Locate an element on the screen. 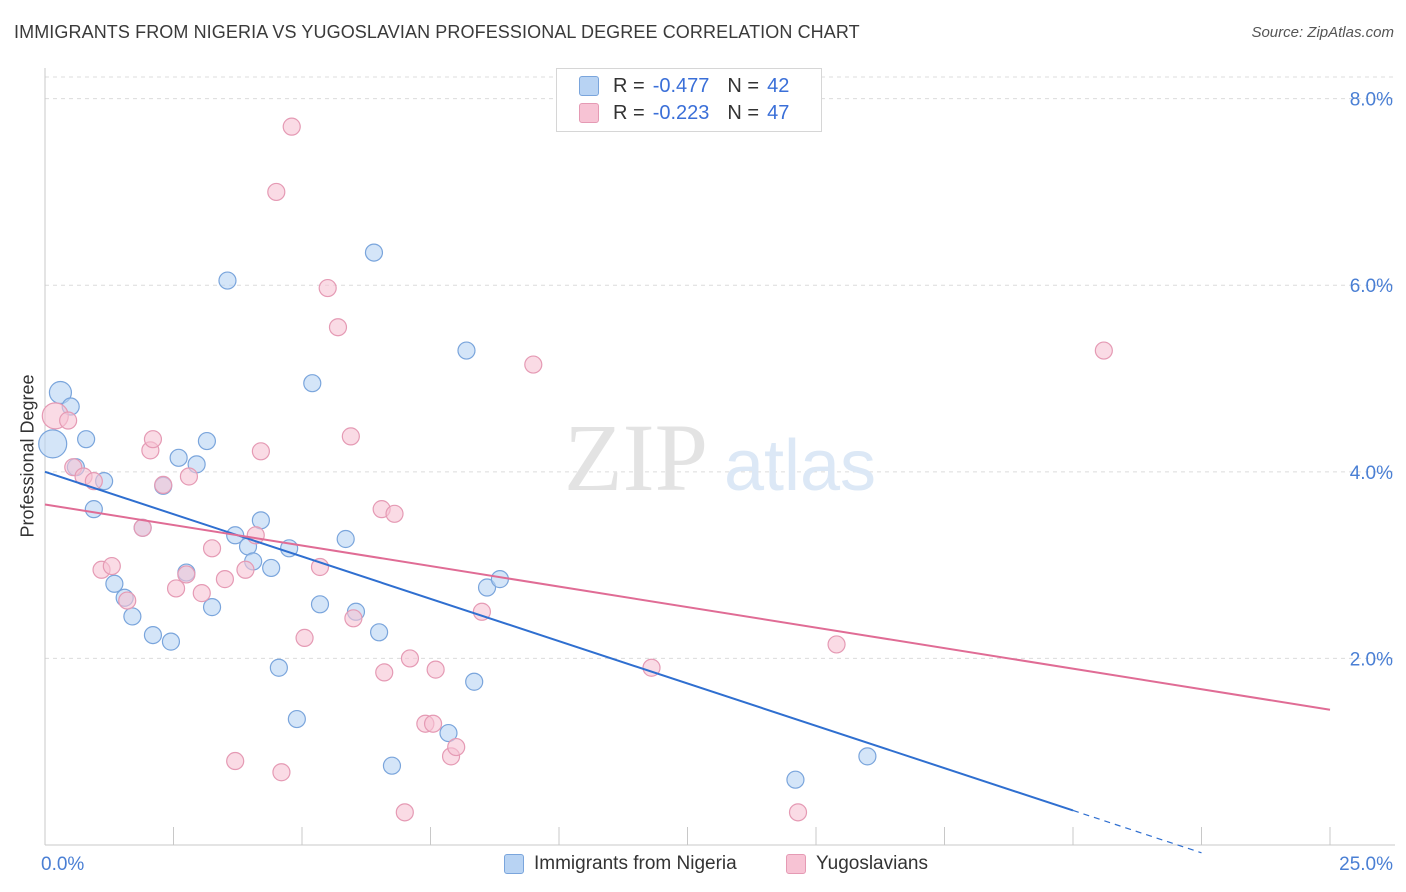  y-axis-label: Professional Degree is located at coordinates (27, 456).